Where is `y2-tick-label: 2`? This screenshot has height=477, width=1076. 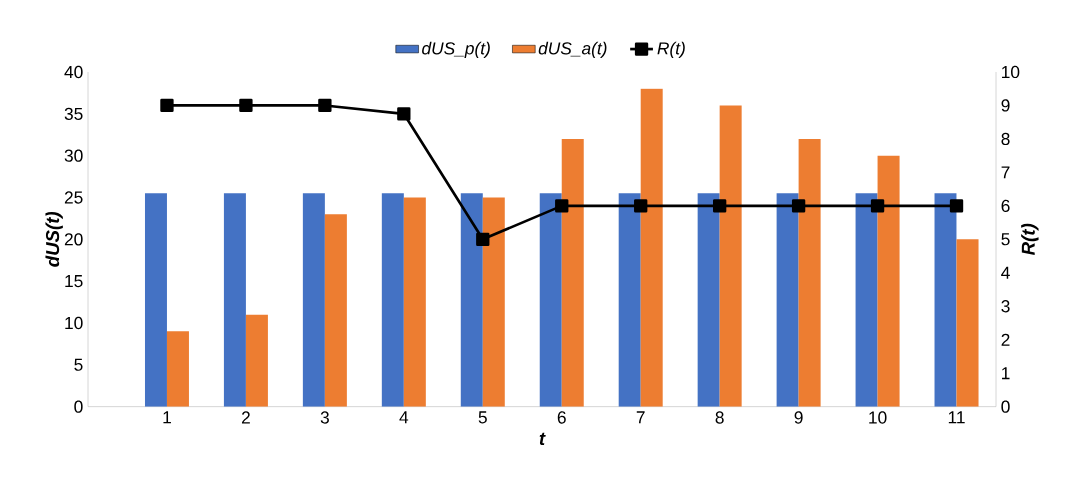
y2-tick-label: 2 is located at coordinates (1005, 339).